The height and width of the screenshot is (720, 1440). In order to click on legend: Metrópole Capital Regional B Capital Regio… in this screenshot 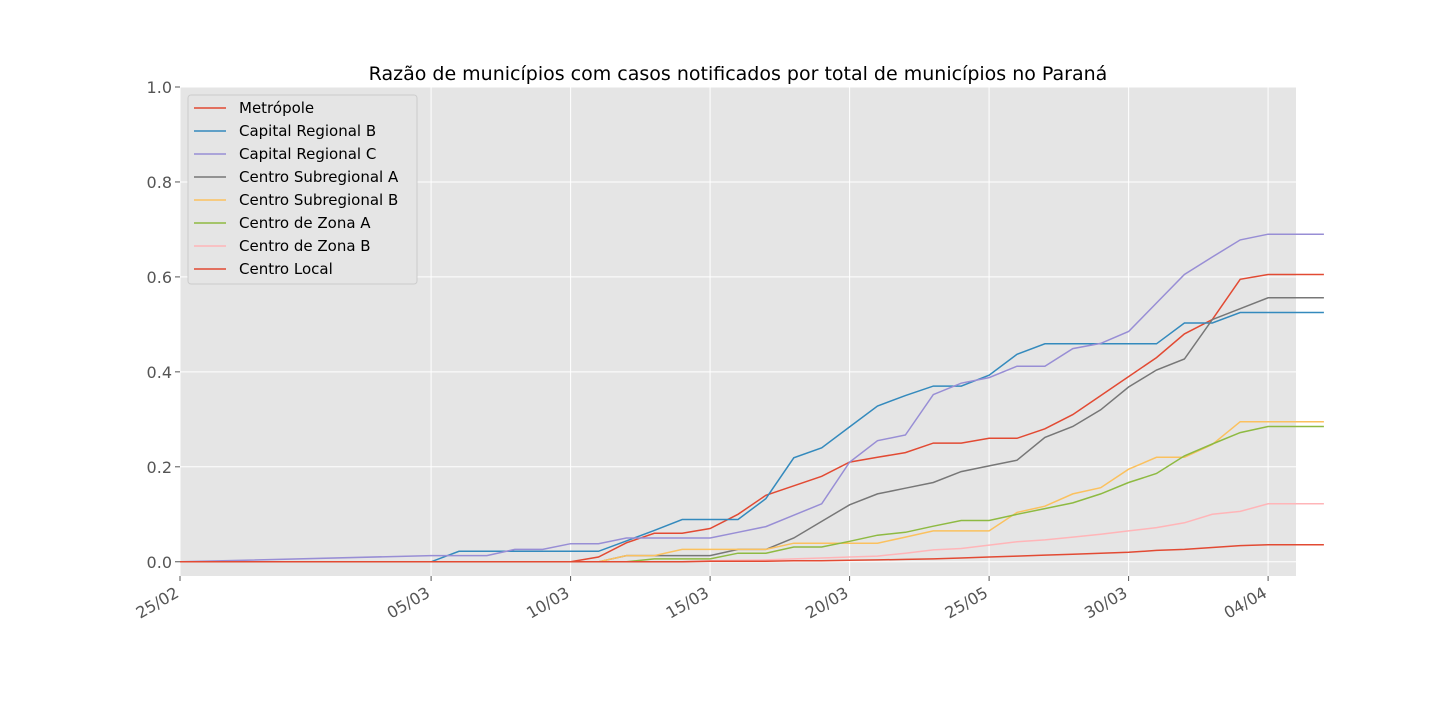, I will do `click(302, 189)`.